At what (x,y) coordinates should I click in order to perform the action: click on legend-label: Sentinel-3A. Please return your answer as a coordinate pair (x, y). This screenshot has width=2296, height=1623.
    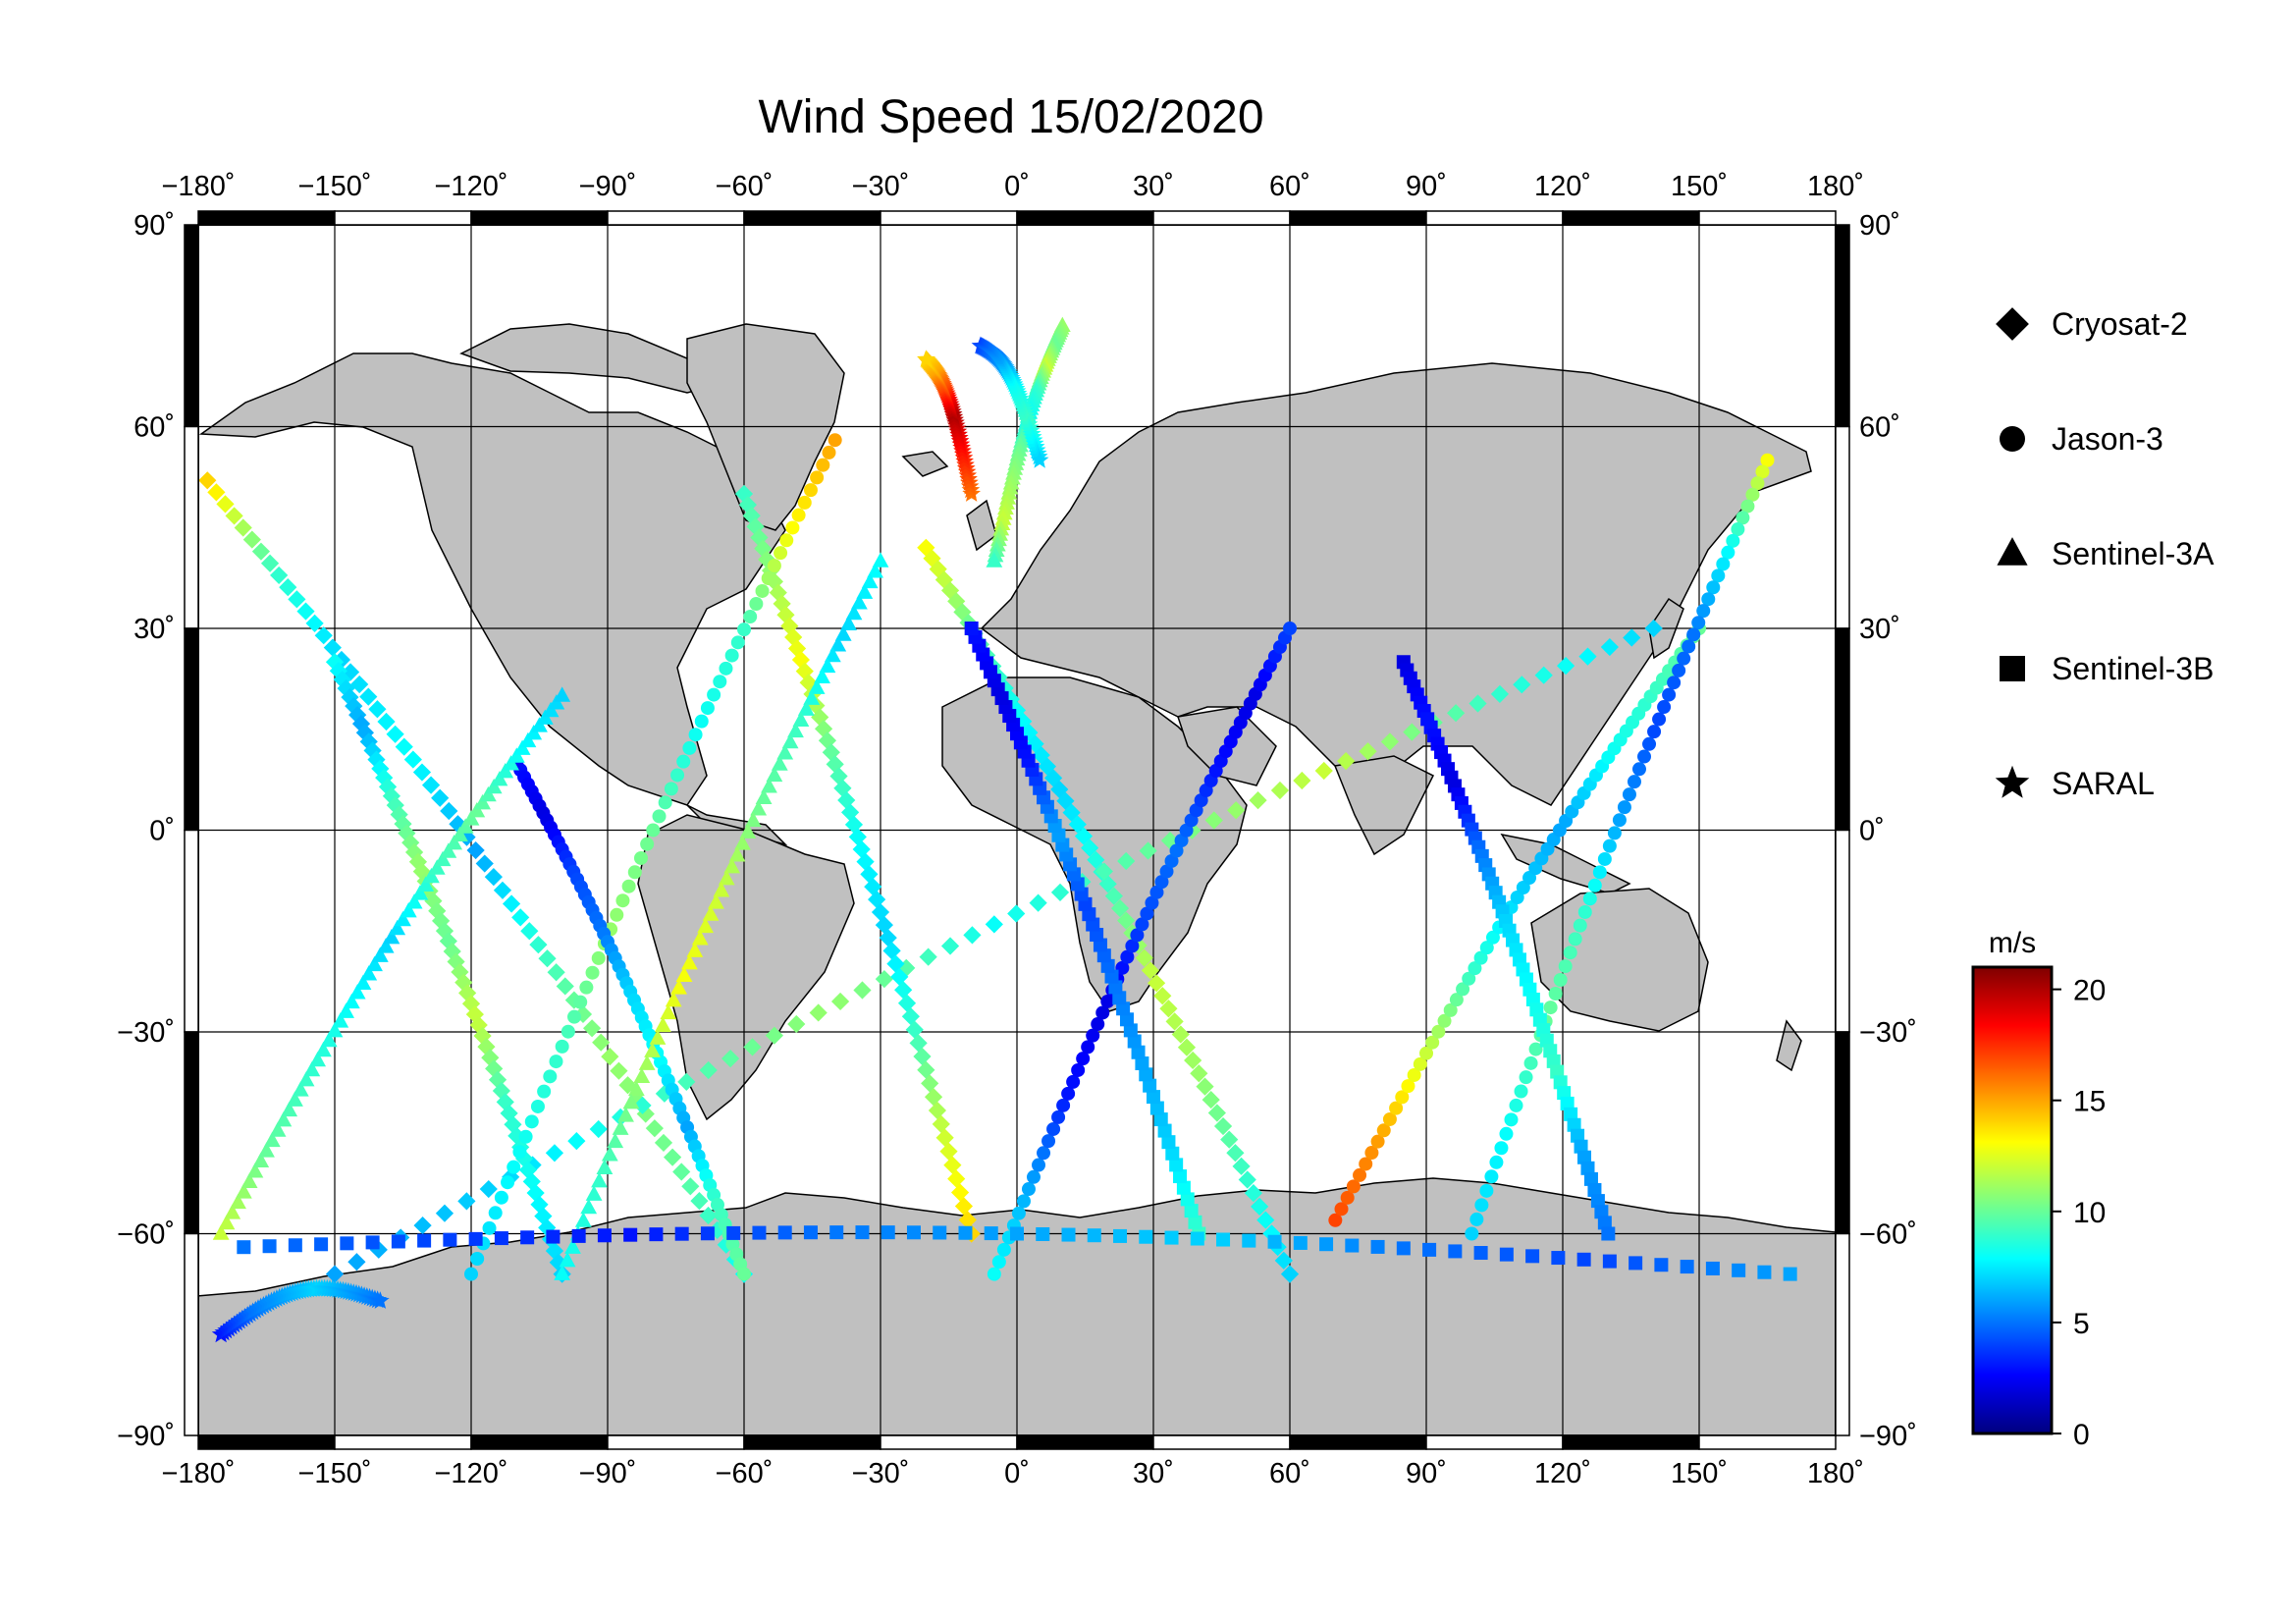
    Looking at the image, I should click on (2133, 554).